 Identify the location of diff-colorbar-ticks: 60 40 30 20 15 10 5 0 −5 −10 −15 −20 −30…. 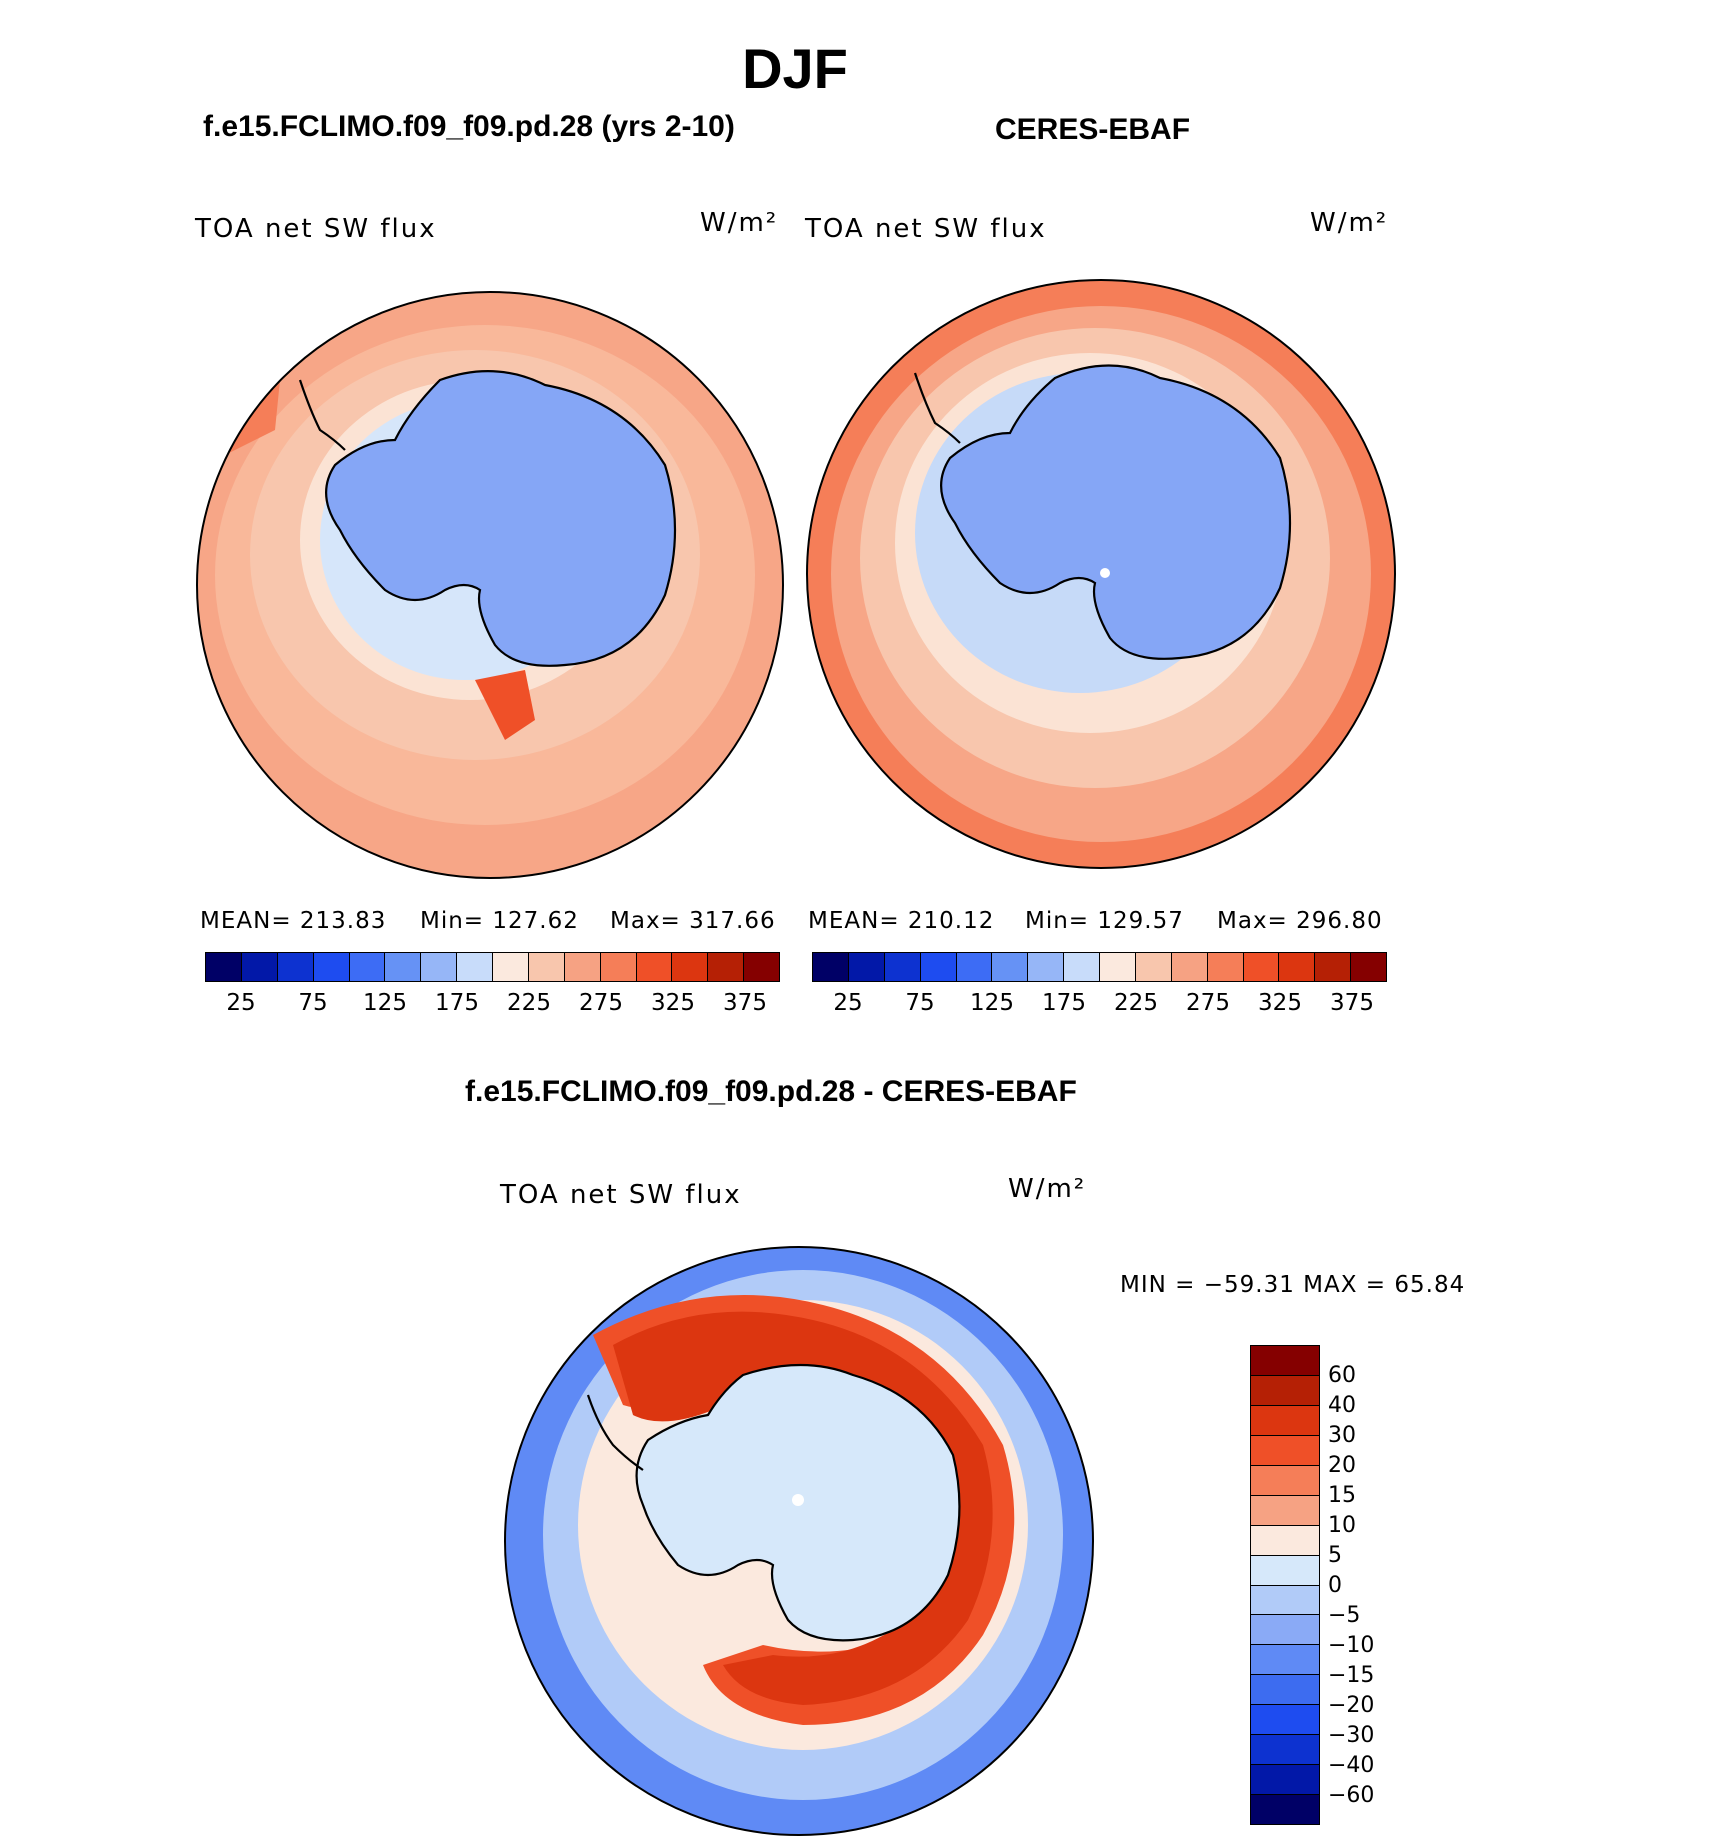
(1378, 1585).